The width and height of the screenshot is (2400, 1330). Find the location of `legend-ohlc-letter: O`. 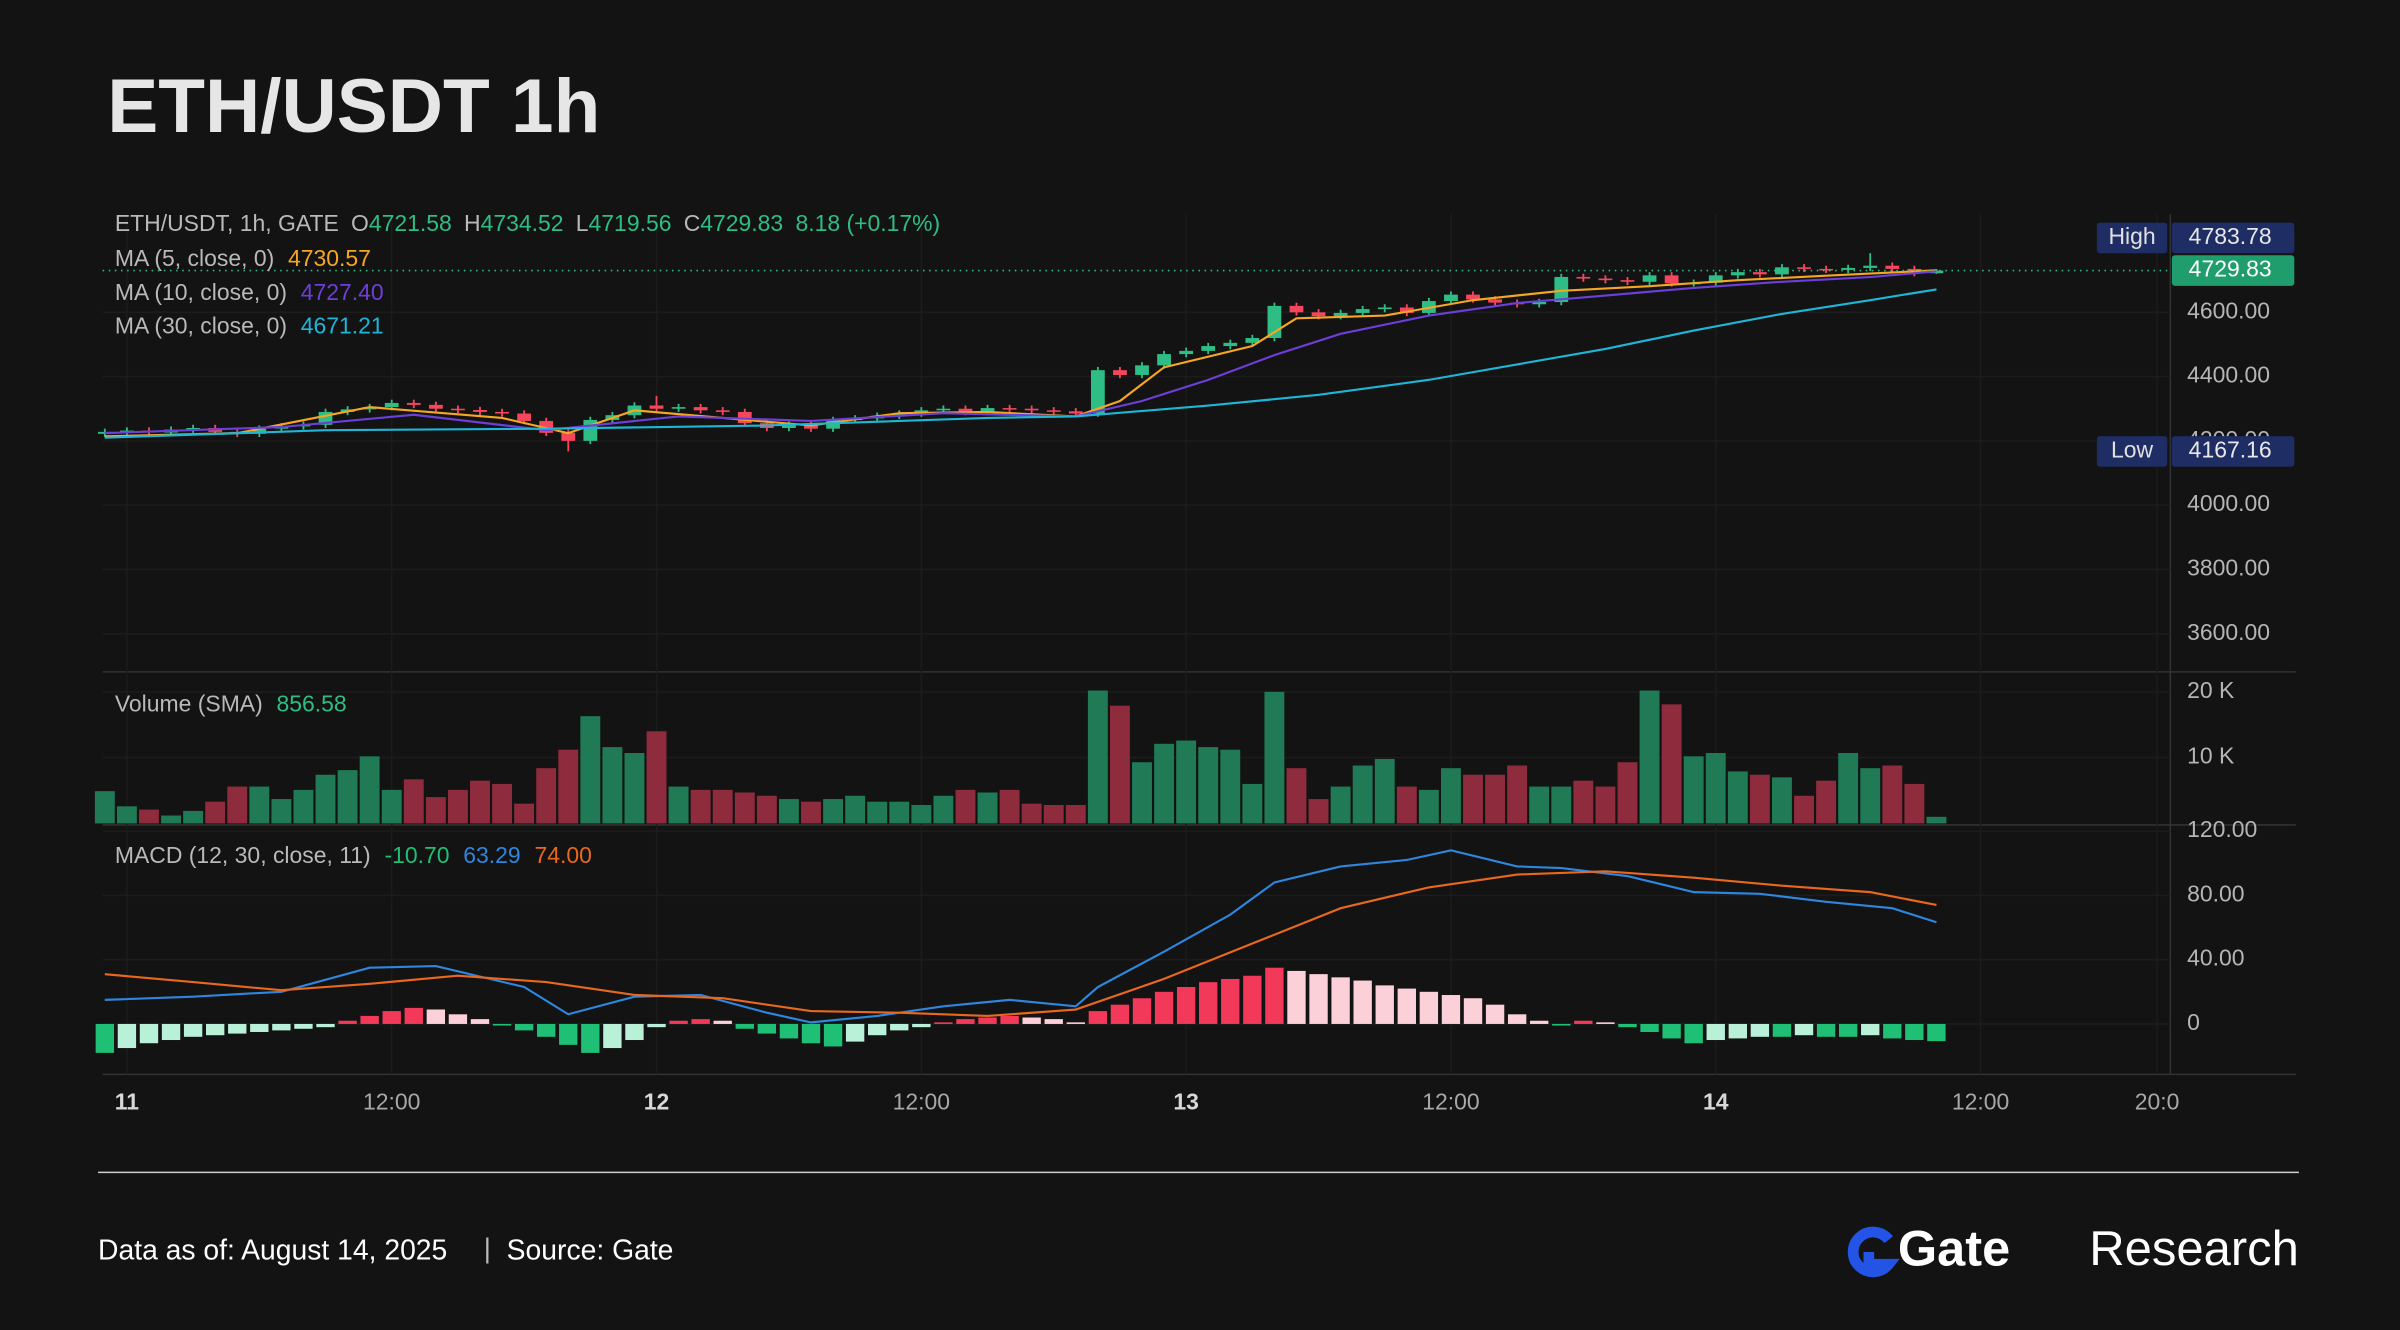

legend-ohlc-letter: O is located at coordinates (360, 223).